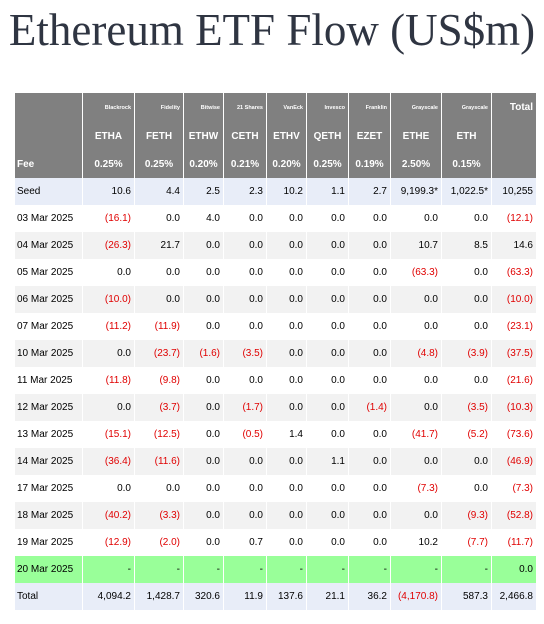 This screenshot has height=624, width=544. What do you see at coordinates (245, 596) in the screenshot?
I see `flow-value: 11.9` at bounding box center [245, 596].